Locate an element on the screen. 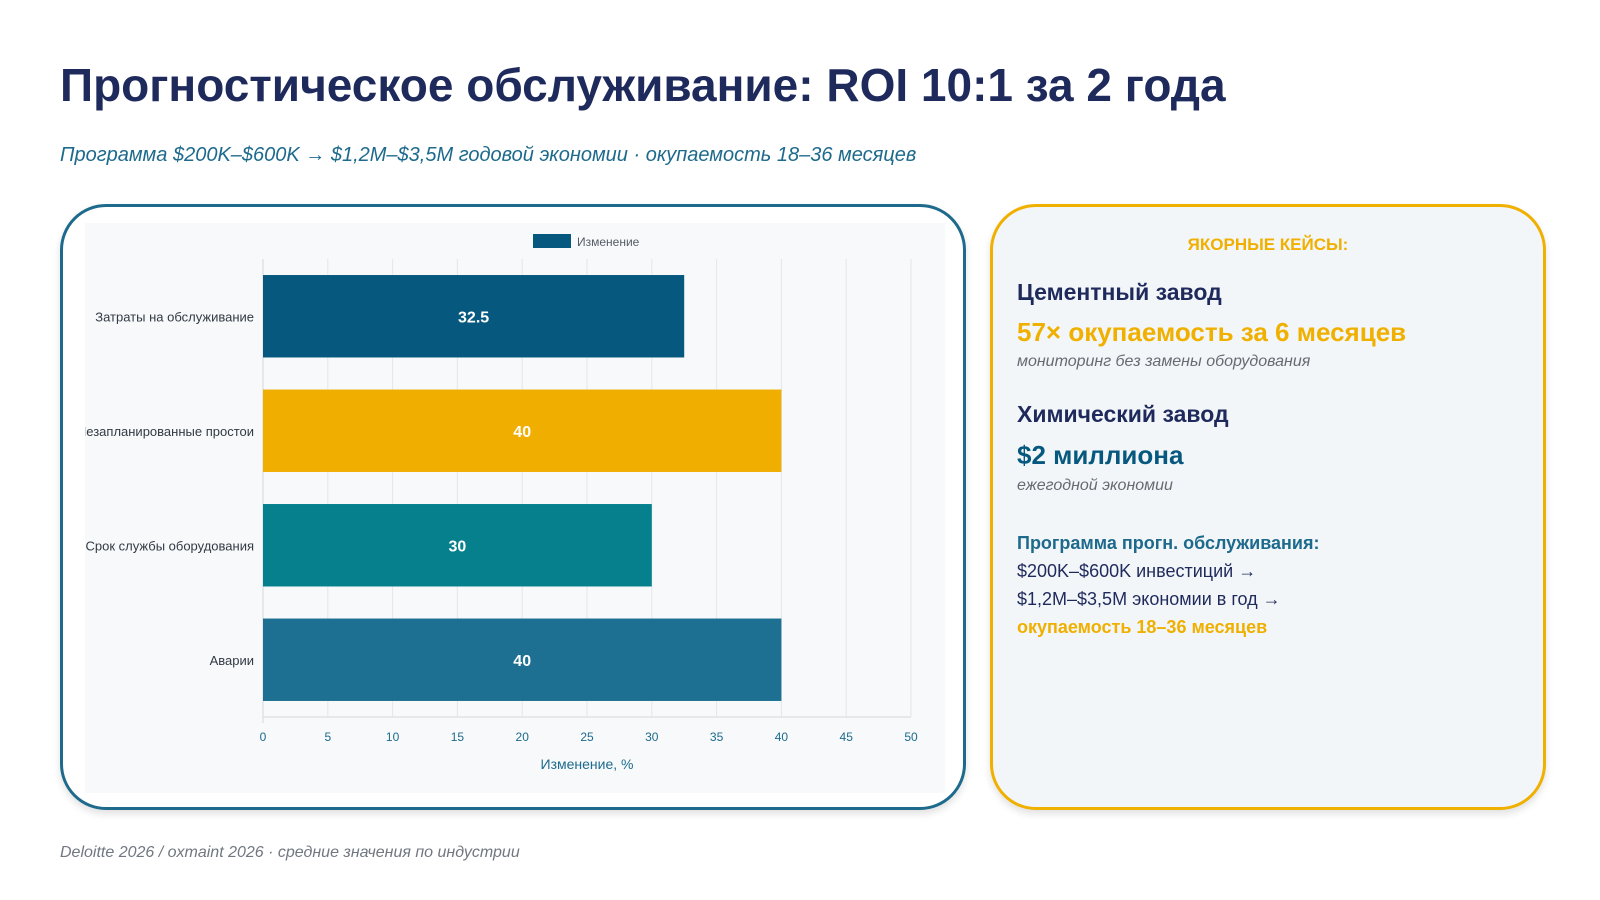 The height and width of the screenshot is (900, 1600). case-cement-name: Цементный завод is located at coordinates (1119, 292).